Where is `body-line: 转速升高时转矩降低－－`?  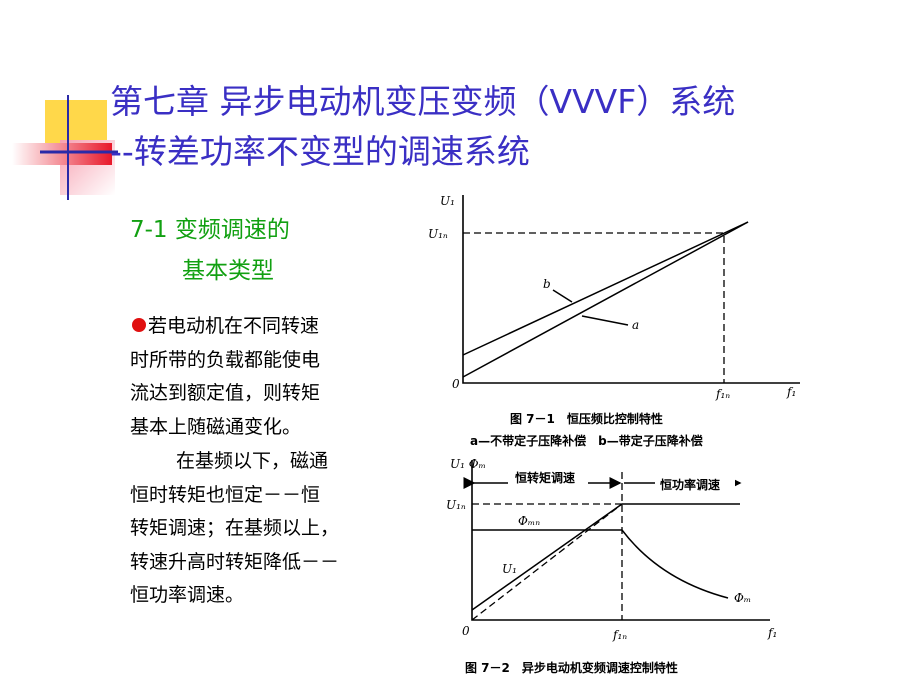
body-line: 转速升高时转矩降低－－ is located at coordinates (234, 562).